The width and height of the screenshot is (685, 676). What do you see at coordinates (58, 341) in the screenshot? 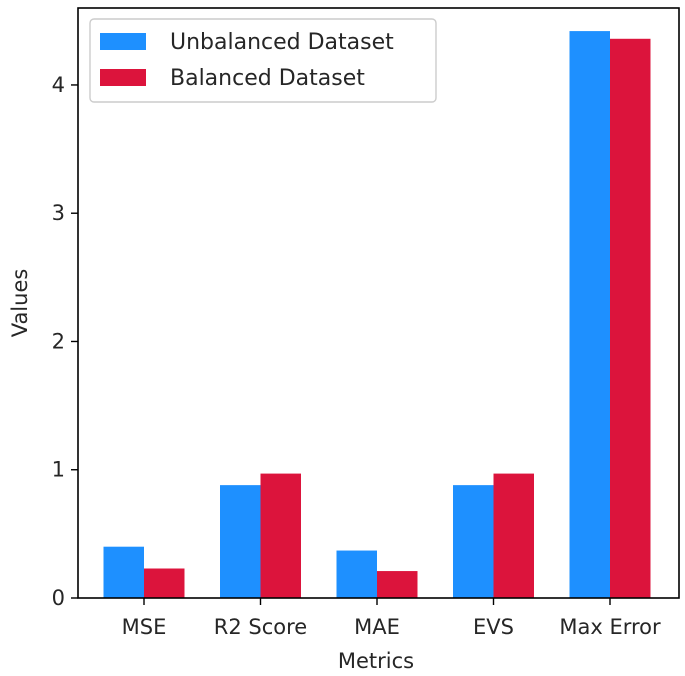
I see `y-tick-label: 2` at bounding box center [58, 341].